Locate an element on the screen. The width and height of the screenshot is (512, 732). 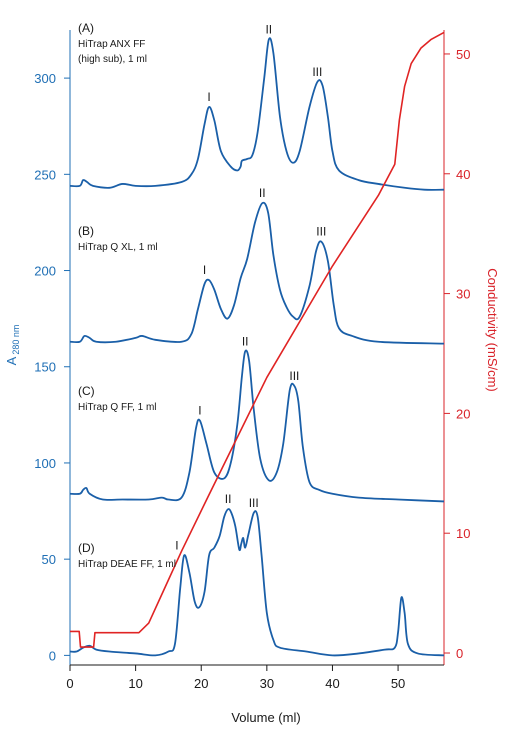
trace-b is located at coordinates (257, 273).